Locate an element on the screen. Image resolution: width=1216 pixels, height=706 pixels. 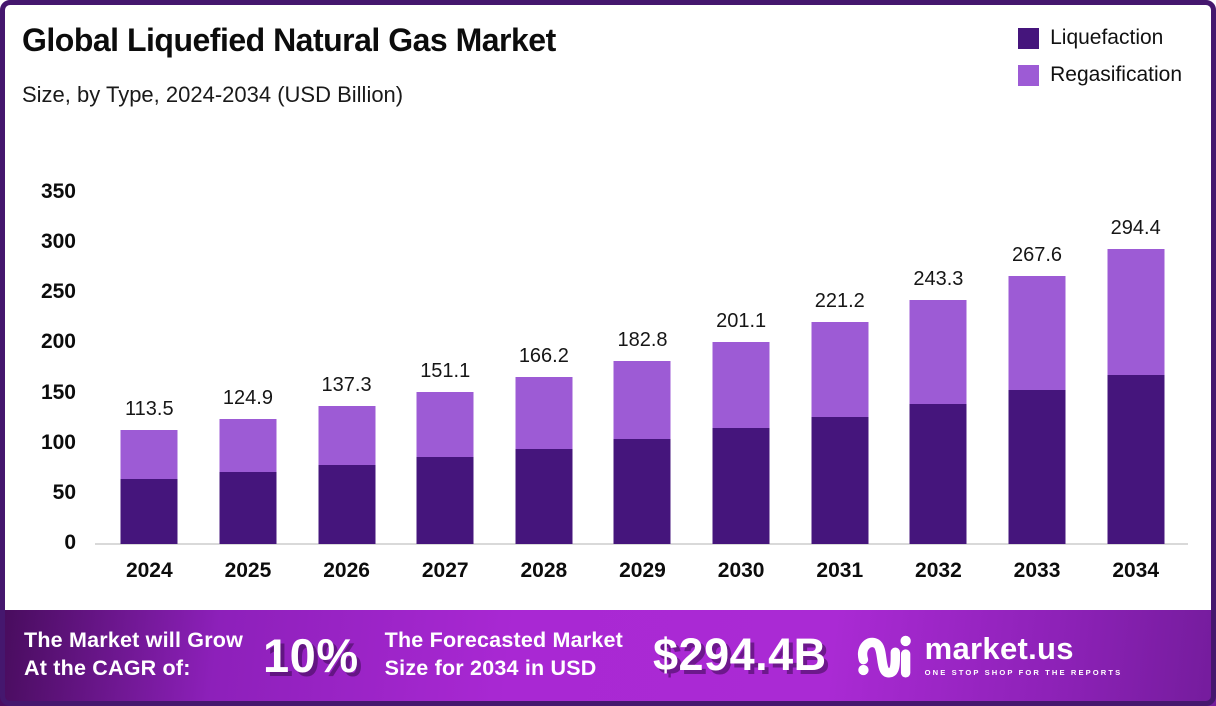
bar-group-2033: 267.6 2033 is located at coordinates (1037, 383).